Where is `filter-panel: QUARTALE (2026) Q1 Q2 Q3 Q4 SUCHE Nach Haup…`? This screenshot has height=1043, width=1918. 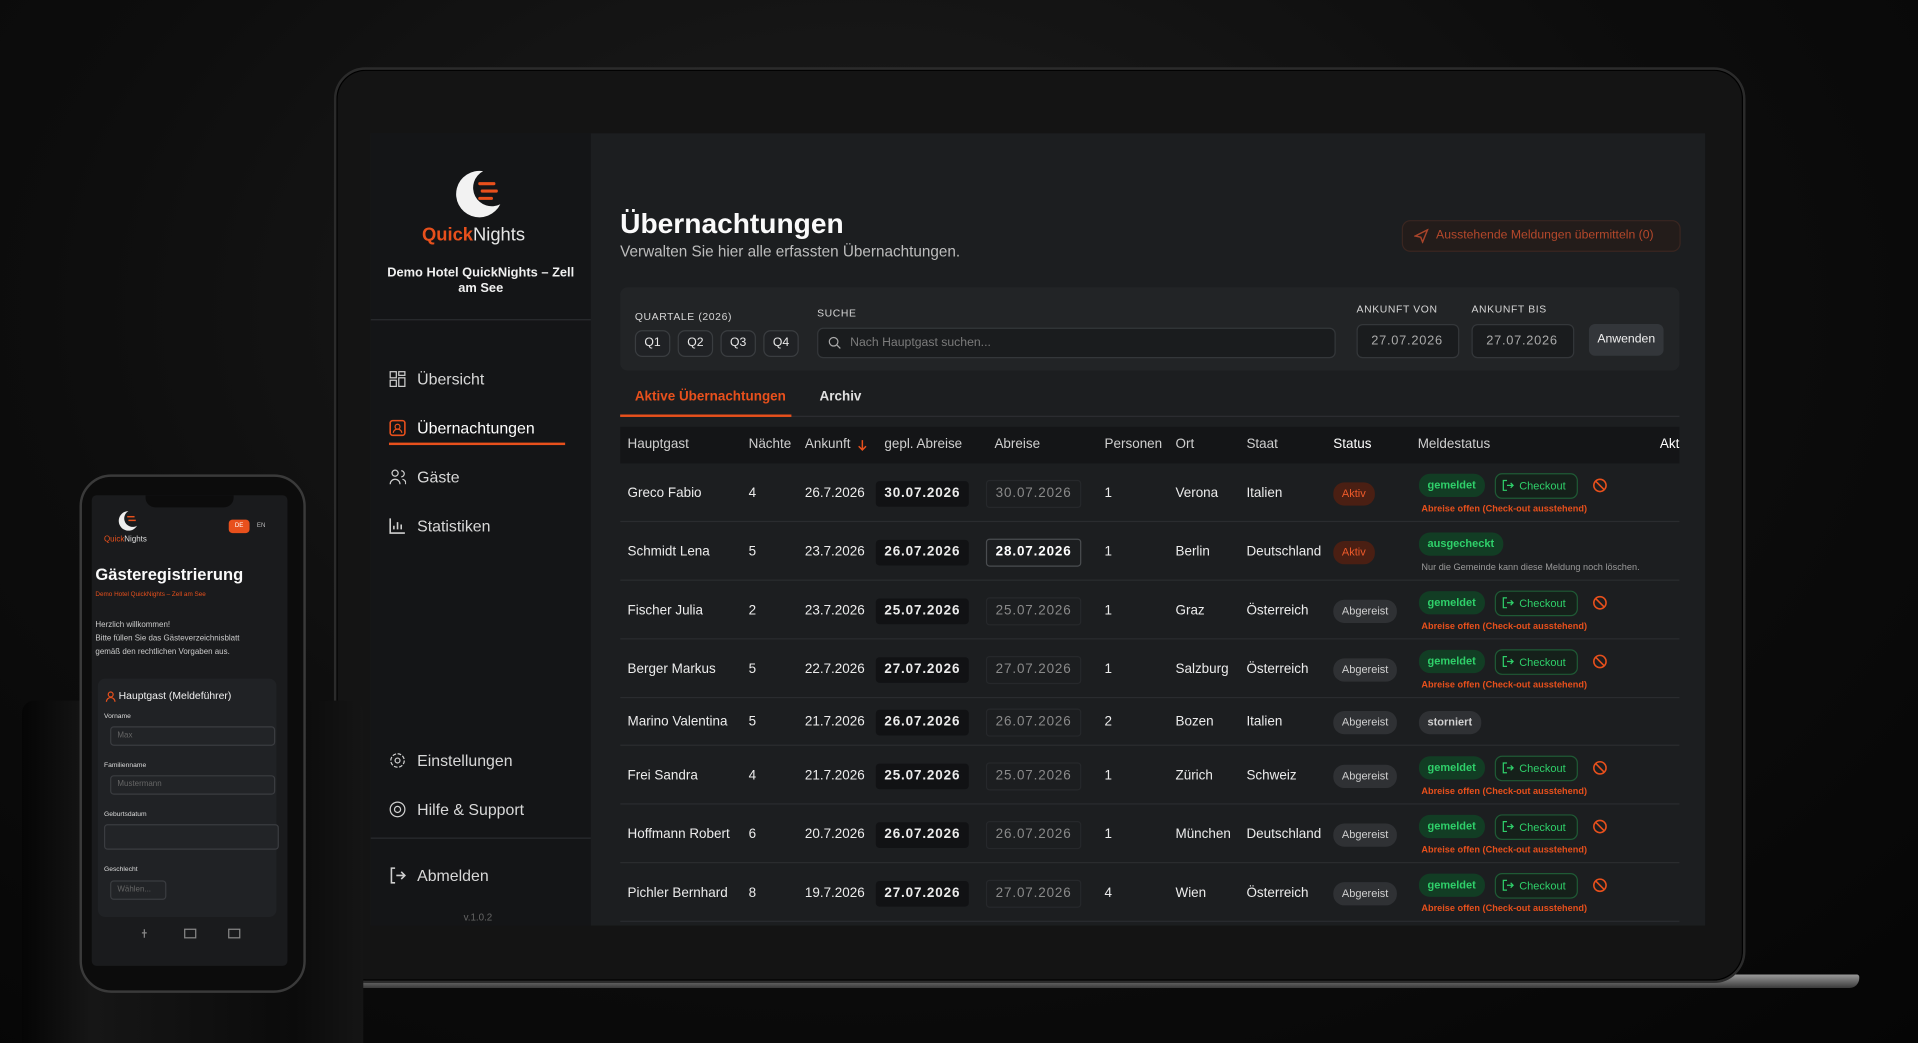 filter-panel: QUARTALE (2026) Q1 Q2 Q3 Q4 SUCHE Nach Haup… is located at coordinates (1150, 329).